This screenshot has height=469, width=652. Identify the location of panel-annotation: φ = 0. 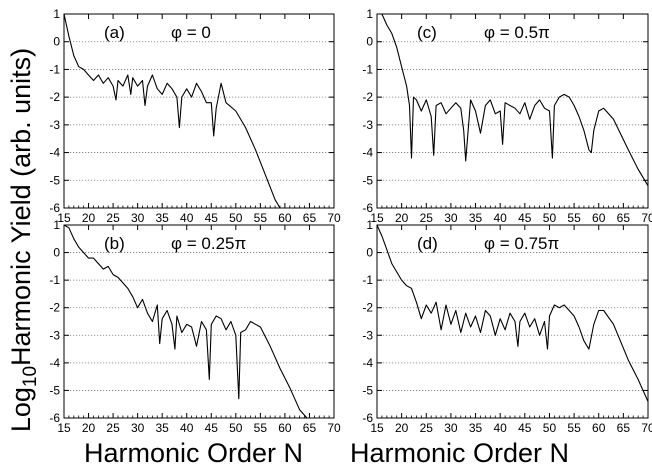
(191, 32).